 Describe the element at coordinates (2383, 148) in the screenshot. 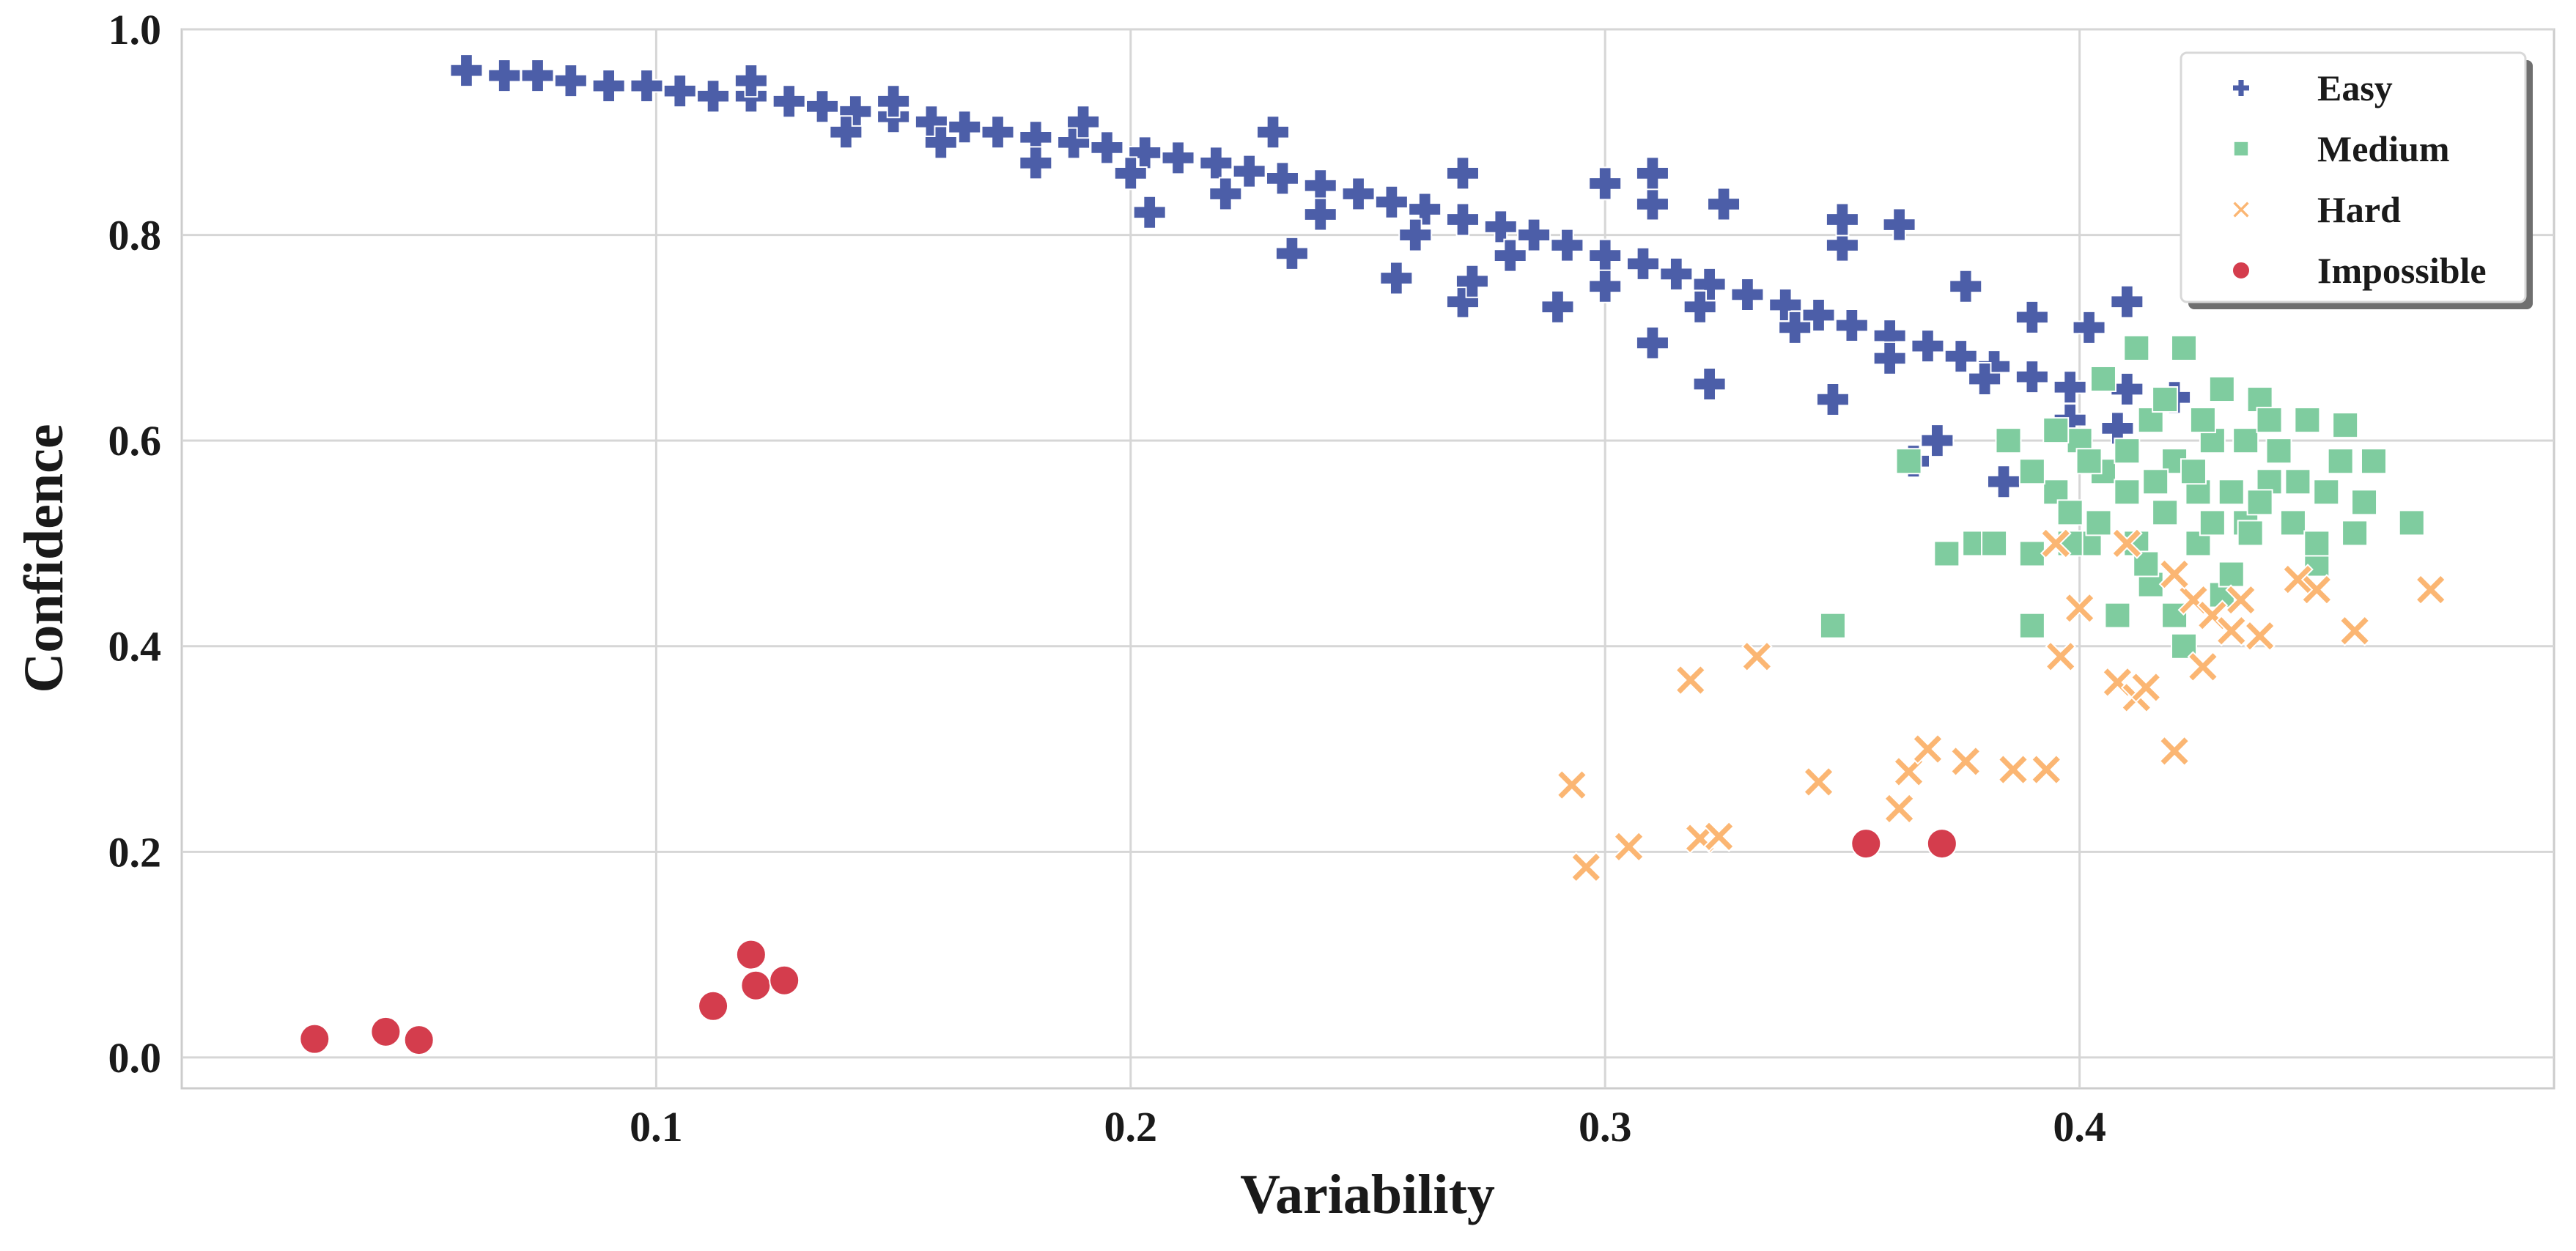

I see `legend-label-medium: Medium` at that location.